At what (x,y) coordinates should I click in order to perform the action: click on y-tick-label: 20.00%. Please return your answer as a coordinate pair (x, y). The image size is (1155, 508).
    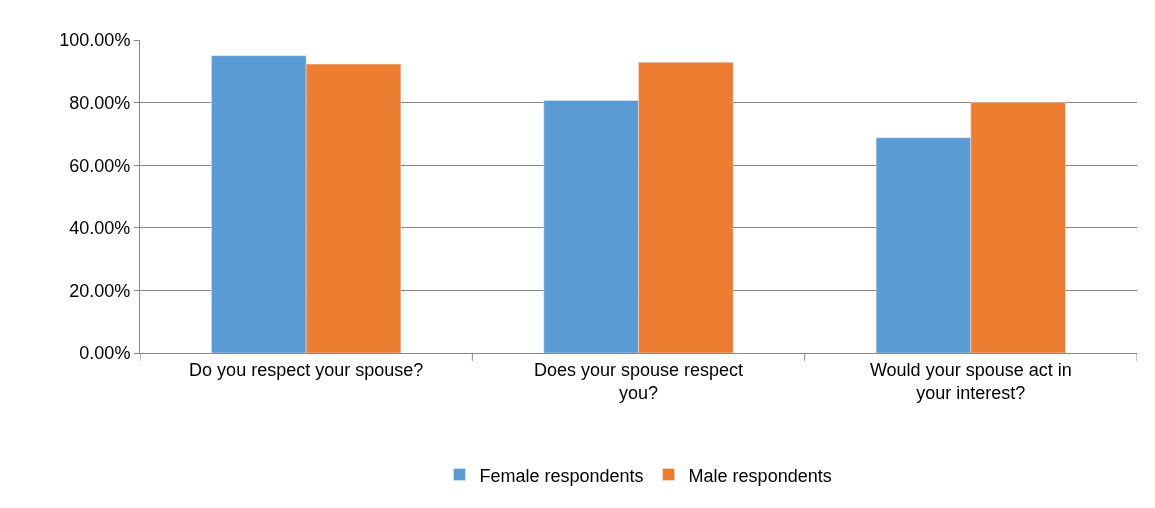
    Looking at the image, I should click on (100, 290).